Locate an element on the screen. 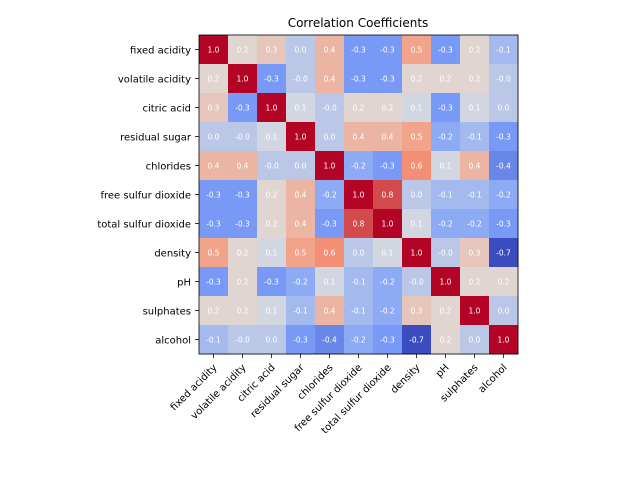 The width and height of the screenshot is (640, 480). y-tick-label: citric acid is located at coordinates (166, 109).